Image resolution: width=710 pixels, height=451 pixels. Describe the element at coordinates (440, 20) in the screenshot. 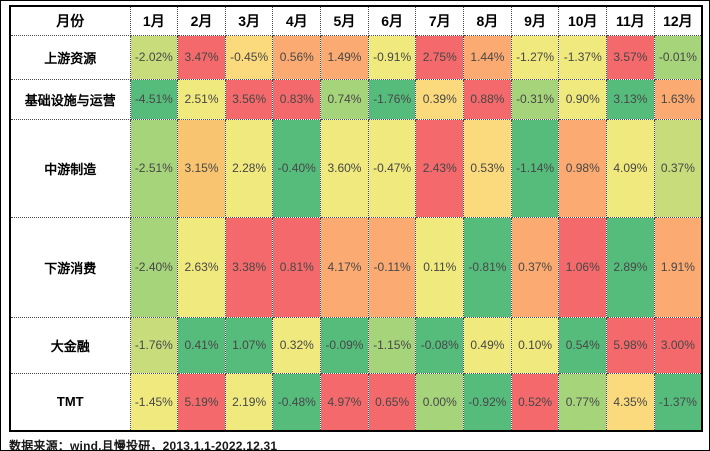

I see `month-header-7: 7月` at that location.